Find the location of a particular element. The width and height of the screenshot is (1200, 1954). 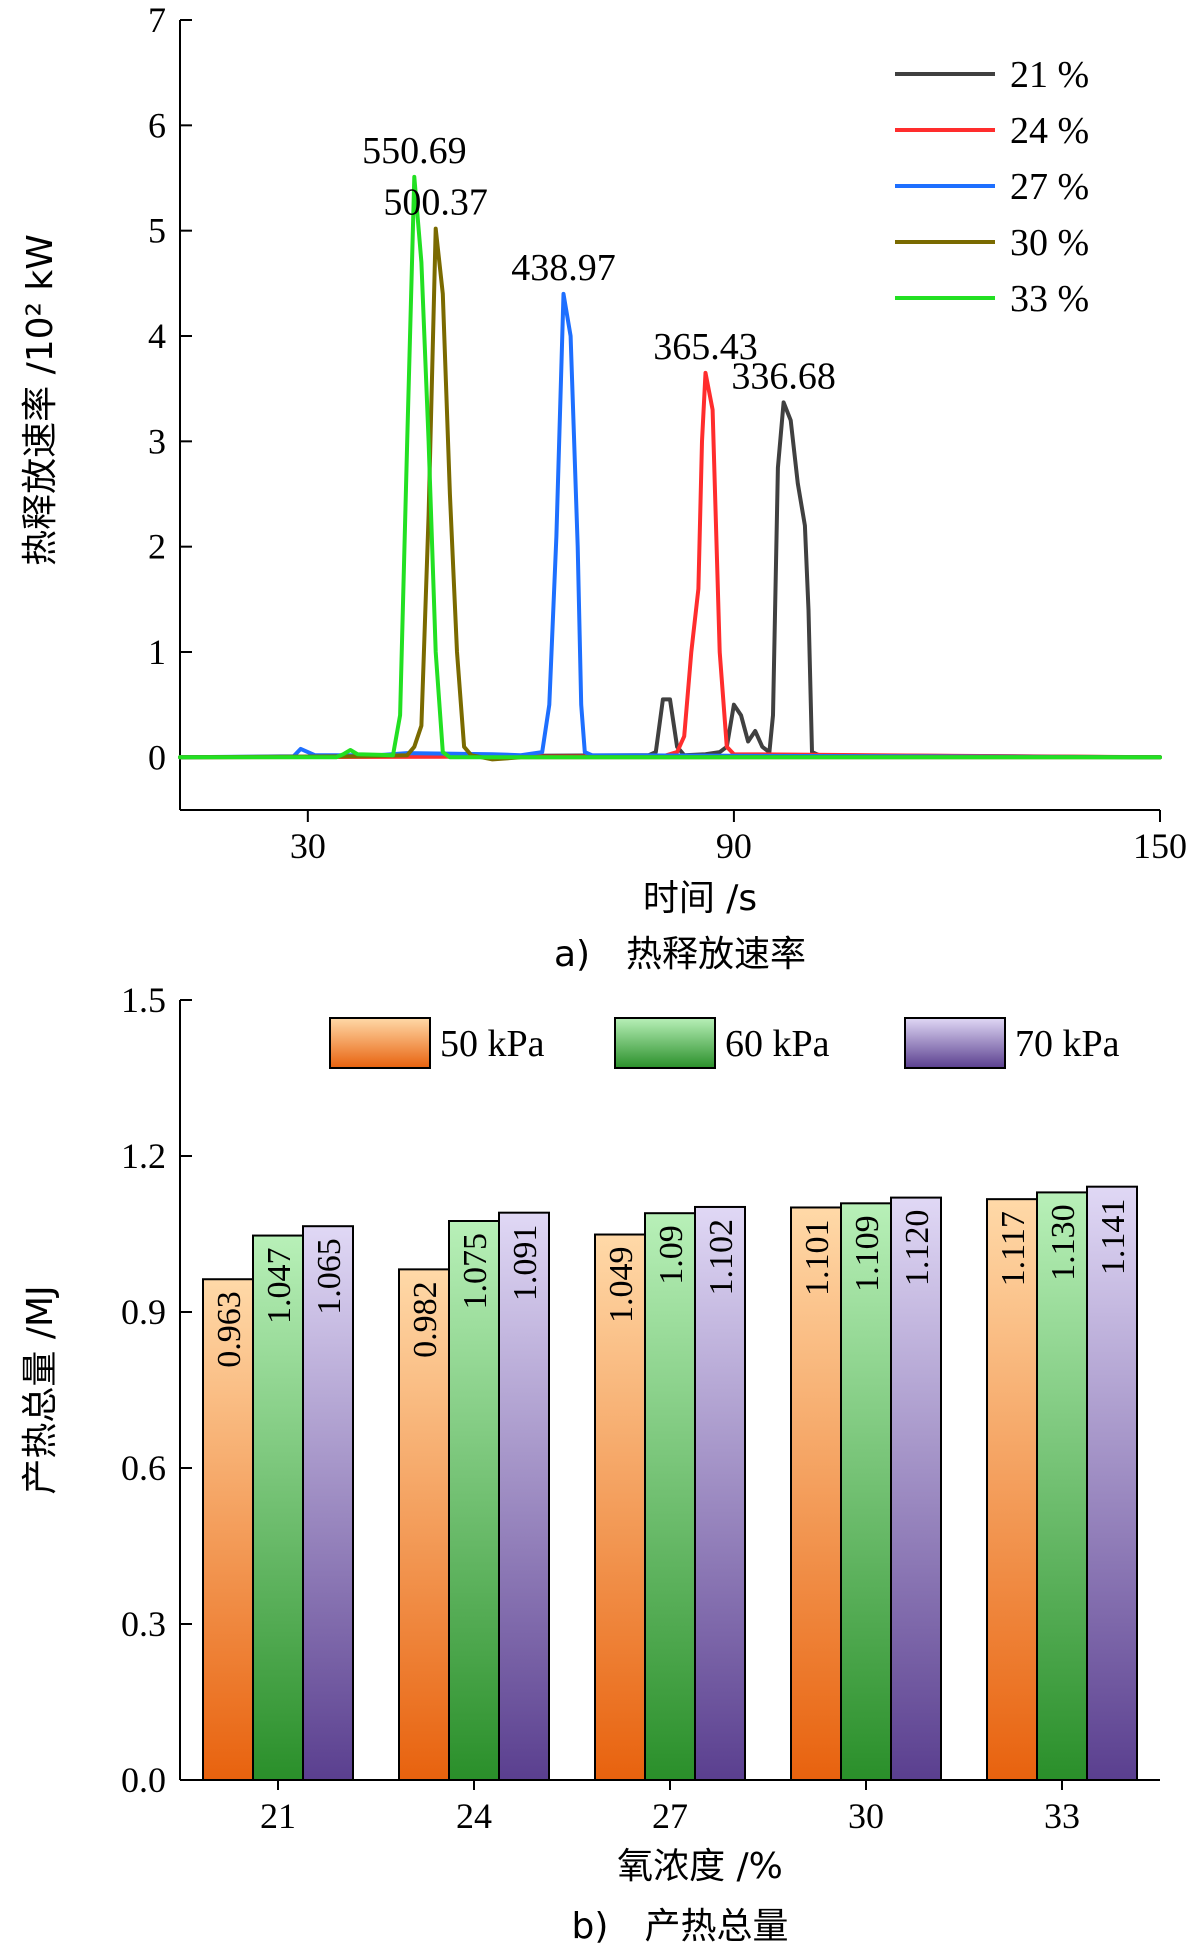

y-tick-label: 0.3 is located at coordinates (143, 1624).